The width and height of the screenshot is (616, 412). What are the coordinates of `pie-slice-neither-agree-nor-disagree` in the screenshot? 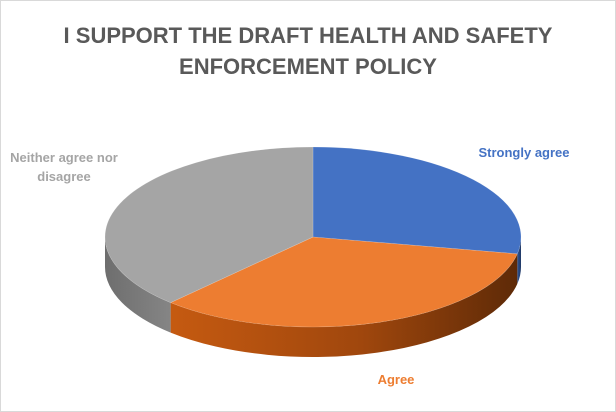 It's located at (209, 224).